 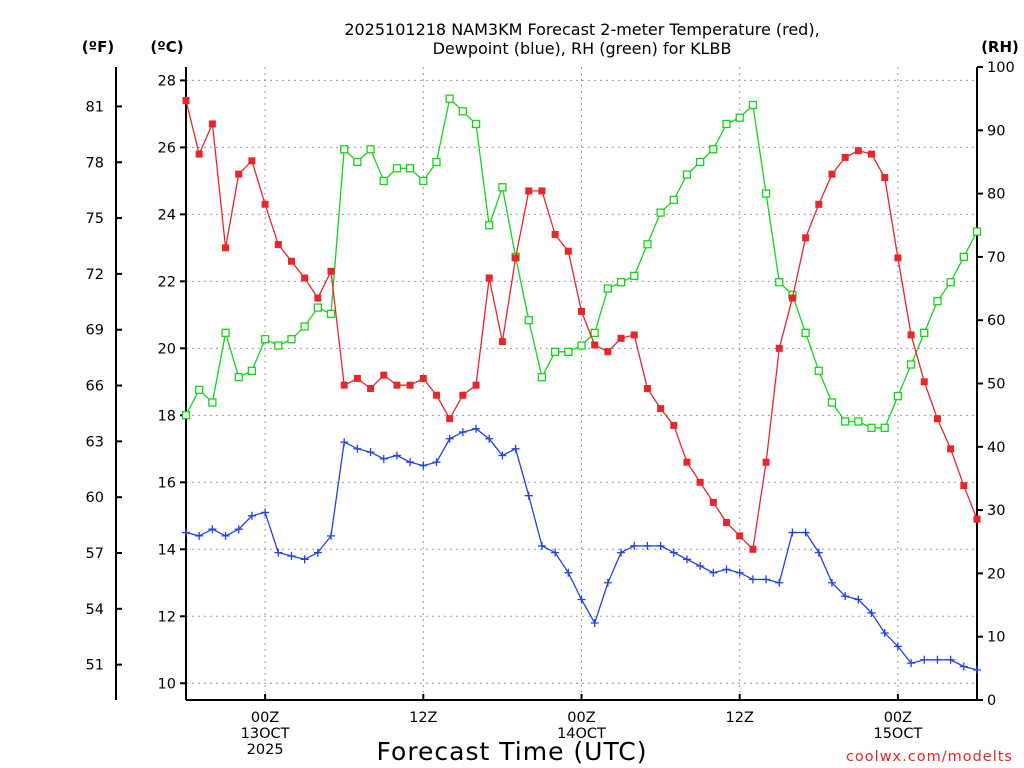 I want to click on celsius-axis-ticks: 10 12 14 16 18 20 22 24 26 28, so click(x=172, y=382).